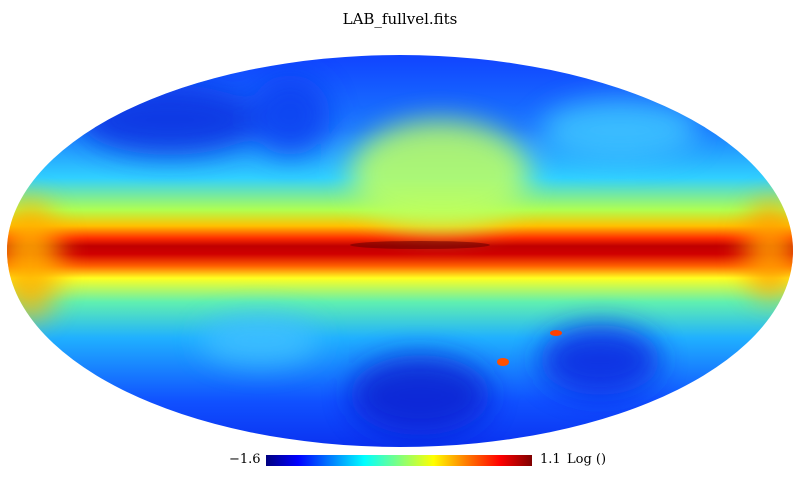 The image size is (800, 500). Describe the element at coordinates (587, 459) in the screenshot. I see `colorbar-unit-label: Log ()` at that location.